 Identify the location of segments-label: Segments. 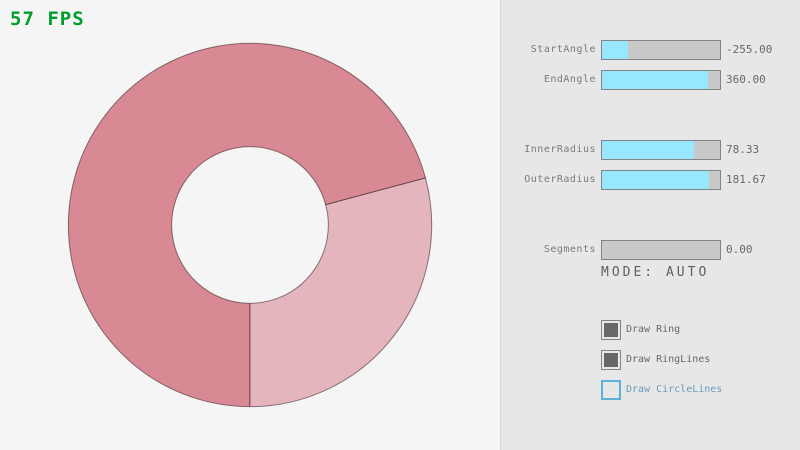
(569, 249).